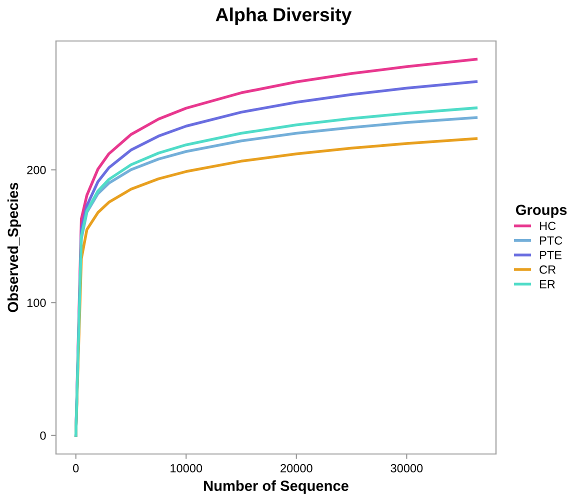 The width and height of the screenshot is (567, 503). I want to click on y-axis-title: Observed_Species, so click(14, 247).